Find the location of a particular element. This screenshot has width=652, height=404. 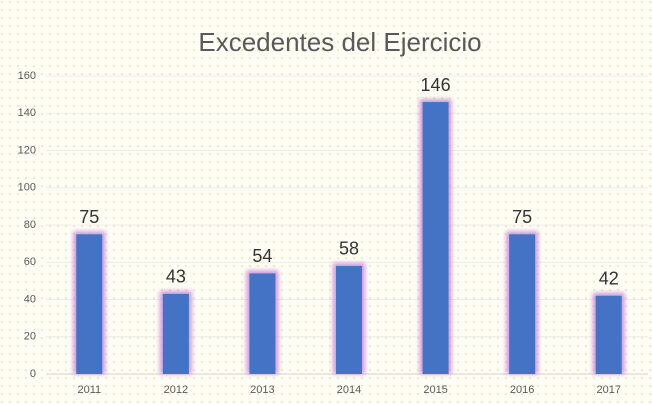

y-tick-label: 80 is located at coordinates (30, 225).